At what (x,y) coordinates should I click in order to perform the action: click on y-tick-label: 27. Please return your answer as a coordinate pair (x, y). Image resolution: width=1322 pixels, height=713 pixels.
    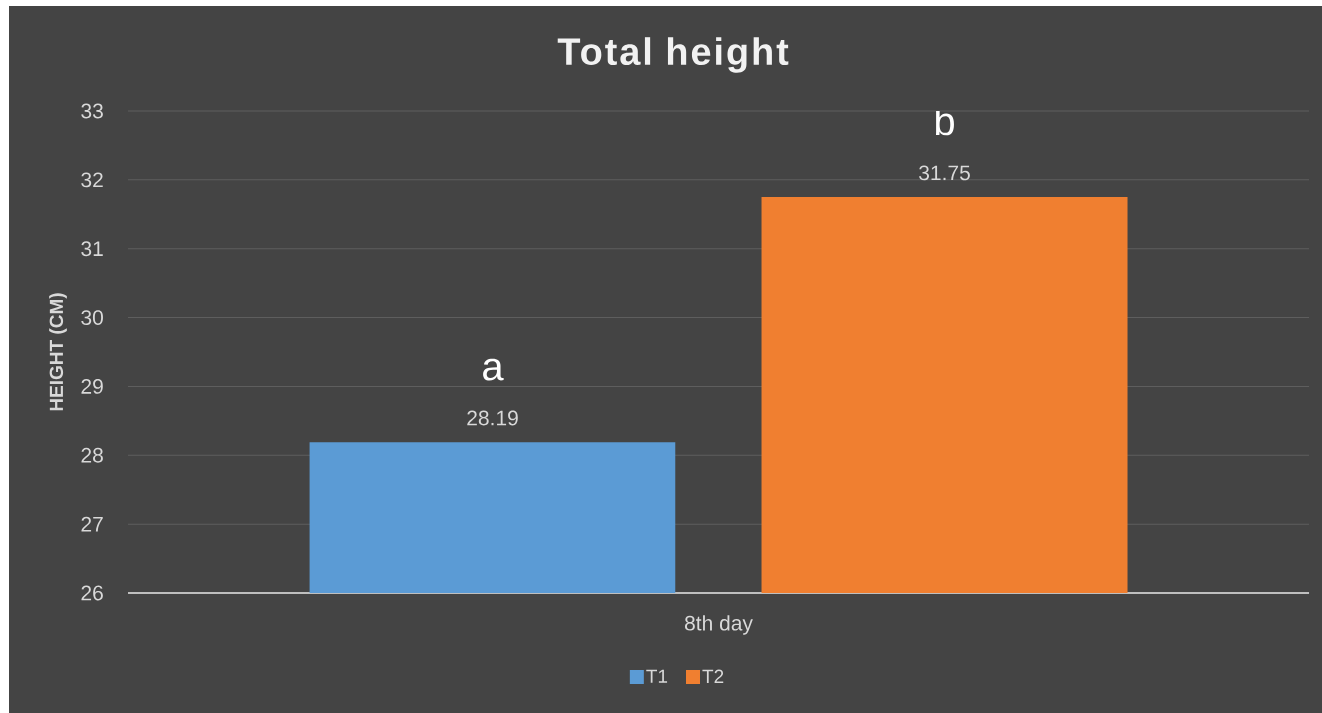
    Looking at the image, I should click on (92, 524).